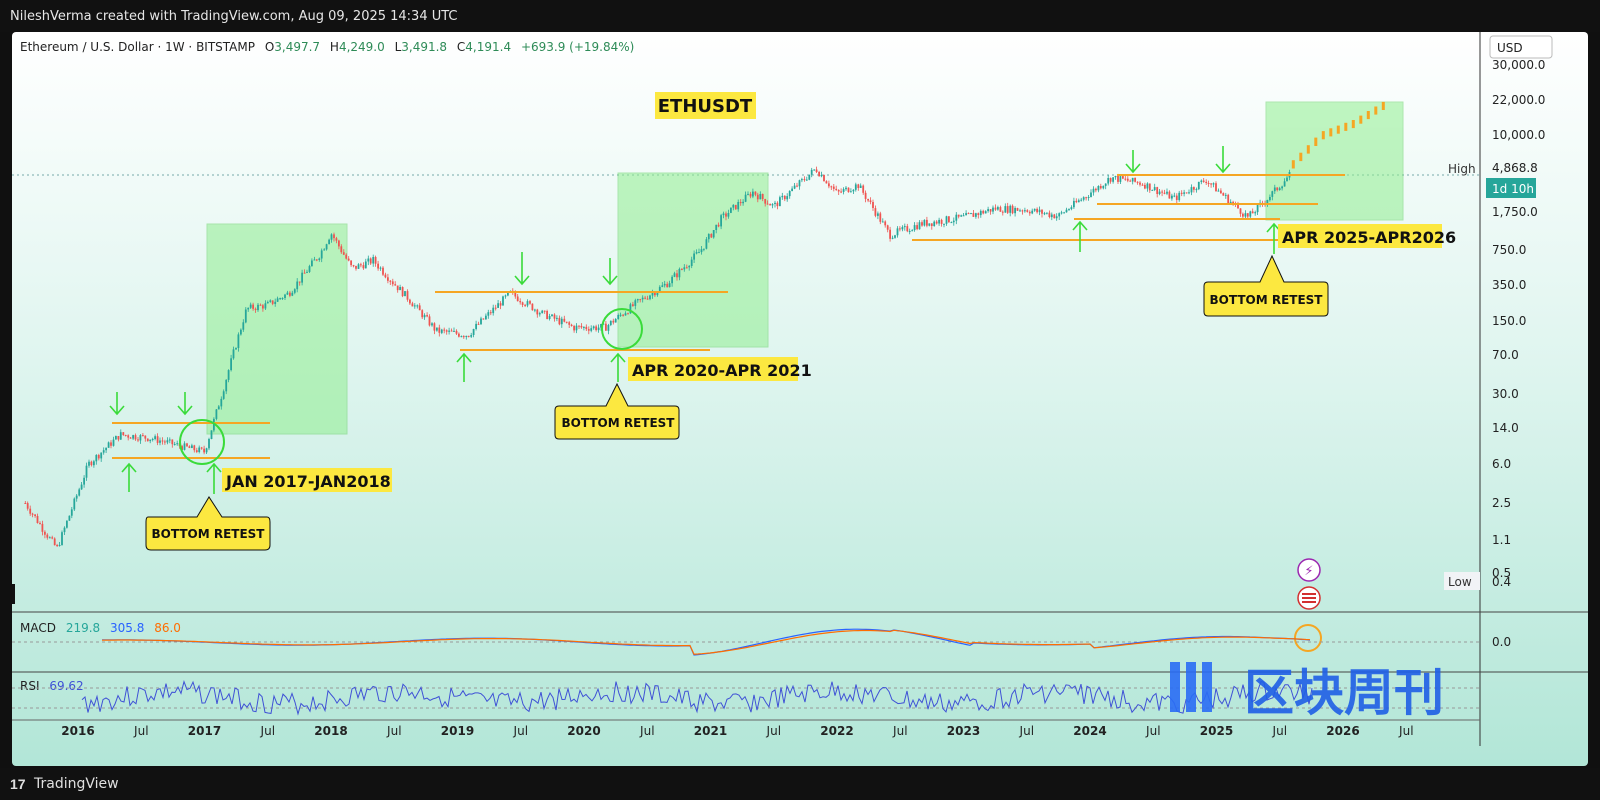 The image size is (1600, 800). Describe the element at coordinates (18, 784) in the screenshot. I see `tradingview-logo-icon: 17` at that location.